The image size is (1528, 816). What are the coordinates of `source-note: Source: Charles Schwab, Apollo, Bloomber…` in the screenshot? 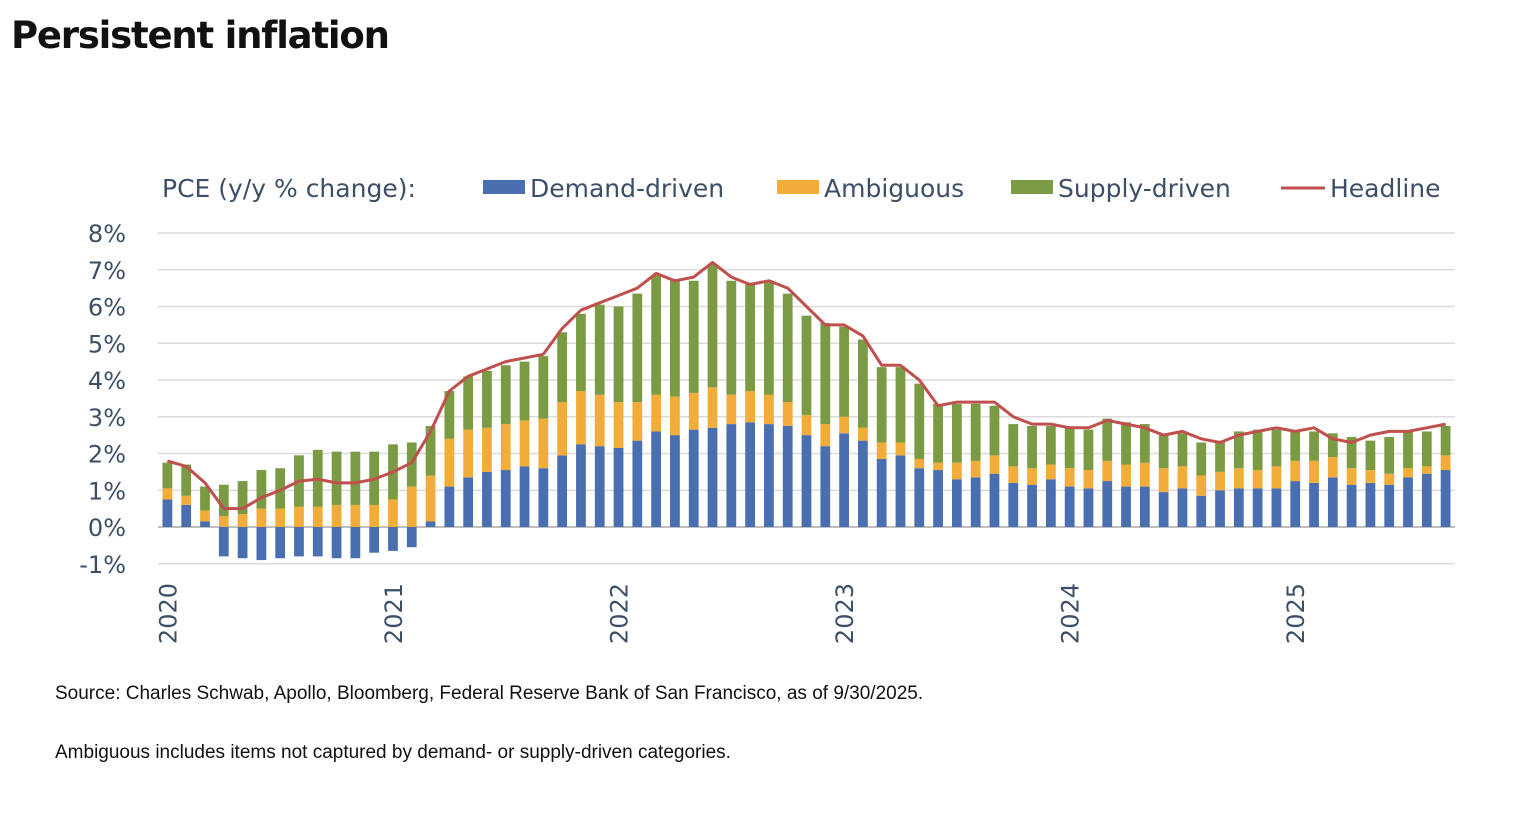 It's located at (489, 693).